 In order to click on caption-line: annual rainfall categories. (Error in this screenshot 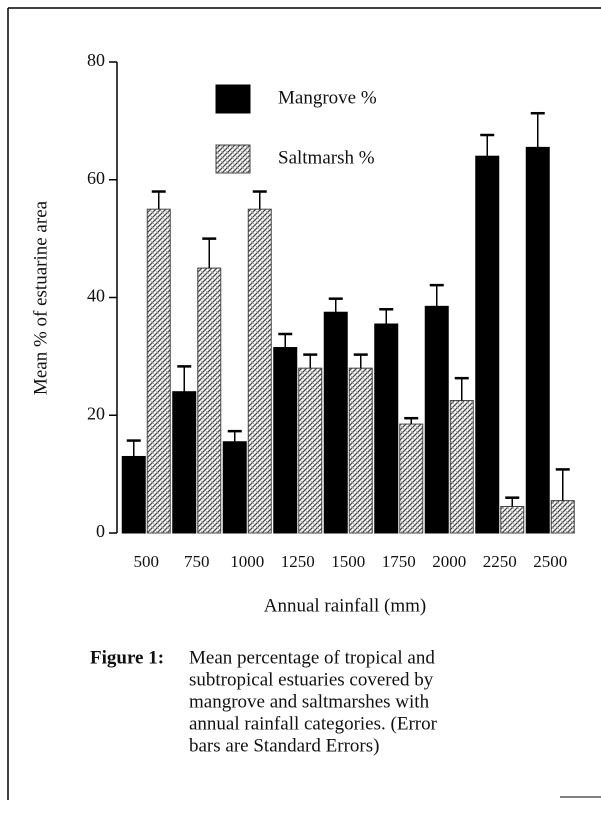, I will do `click(313, 723)`.